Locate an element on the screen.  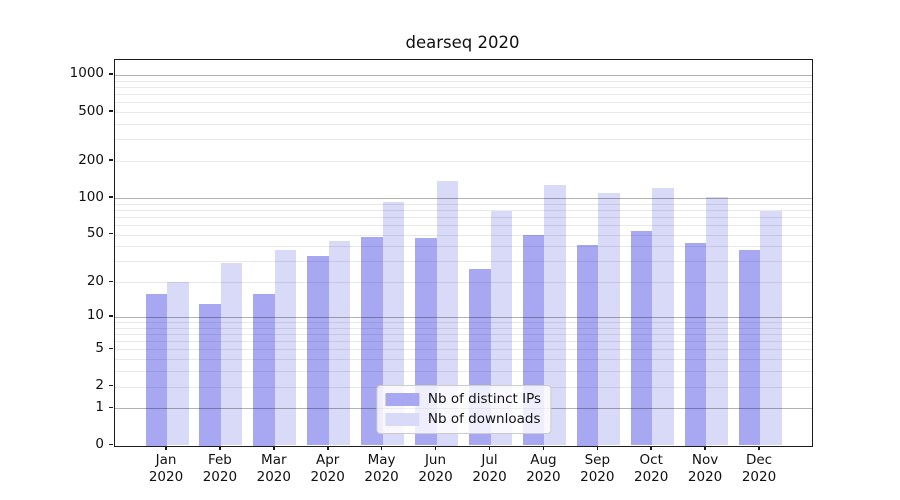
x-tick-label-jan: Jan 2020 is located at coordinates (166, 468).